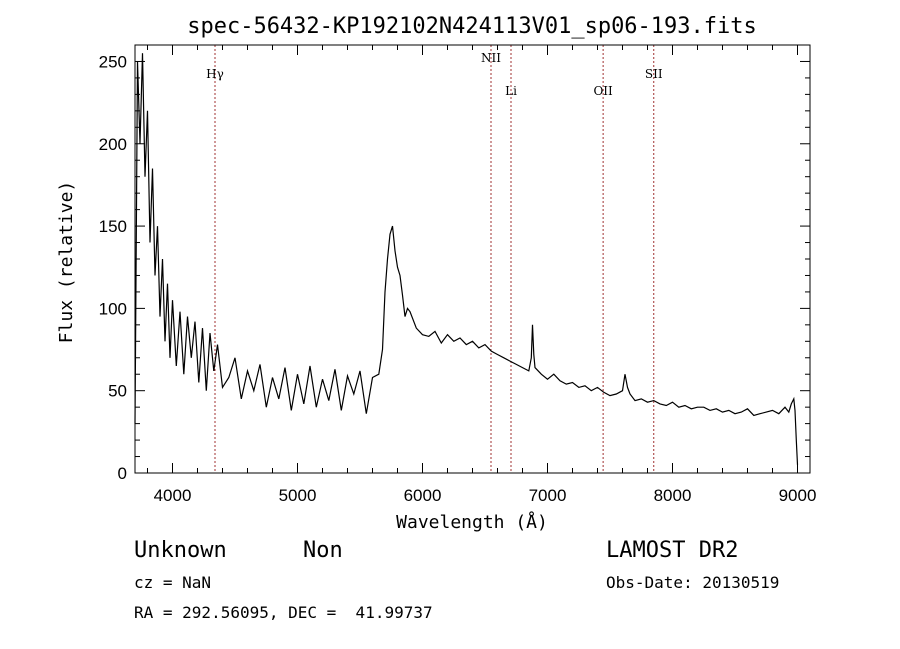 The image size is (900, 649). Describe the element at coordinates (672, 550) in the screenshot. I see `survey-name: LAMOST DR2` at that location.